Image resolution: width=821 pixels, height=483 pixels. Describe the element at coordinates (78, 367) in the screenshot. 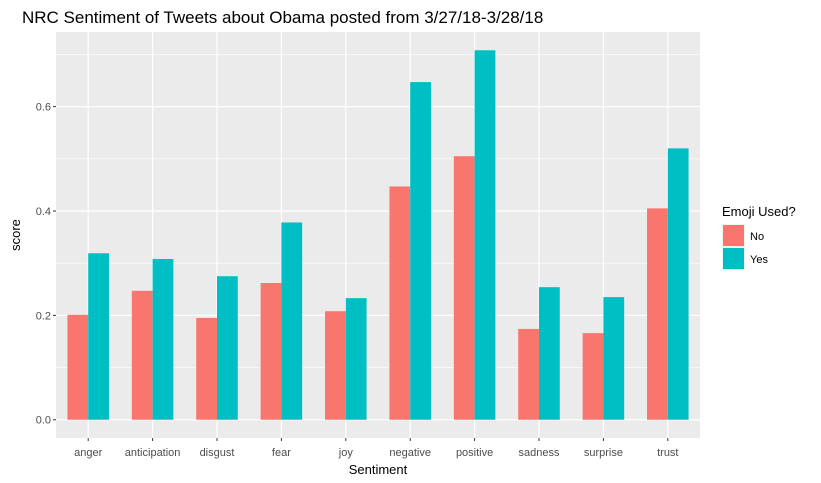

I see `bar-no-anger` at that location.